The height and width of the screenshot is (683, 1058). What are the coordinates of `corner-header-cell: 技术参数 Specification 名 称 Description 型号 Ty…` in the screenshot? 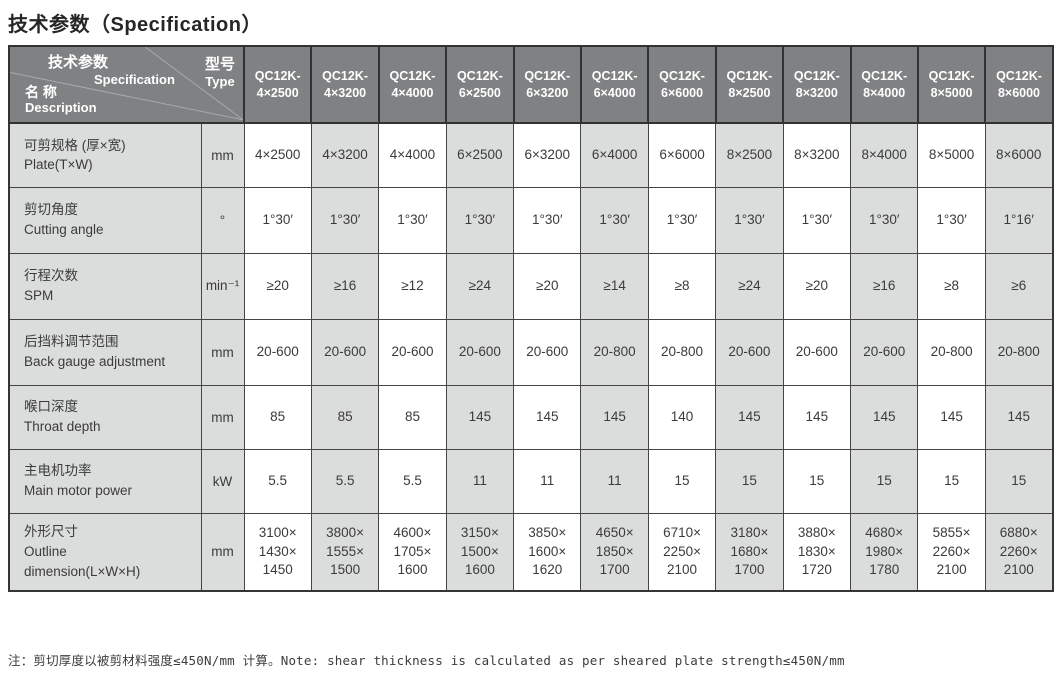 It's located at (126, 84).